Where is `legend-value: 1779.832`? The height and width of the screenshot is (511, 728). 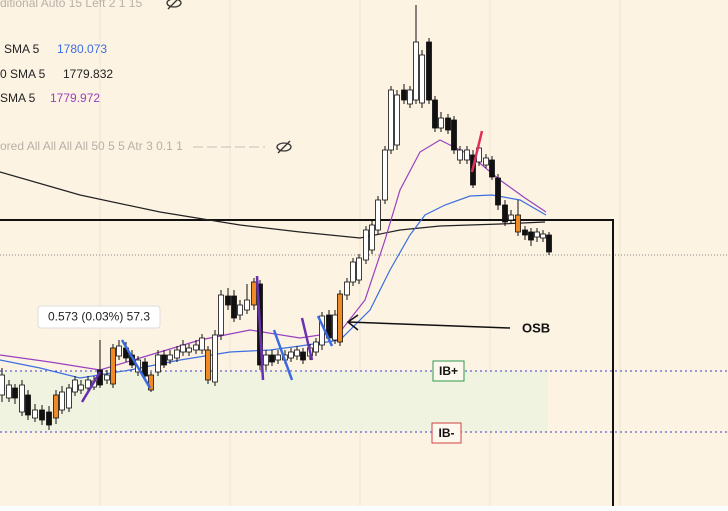 legend-value: 1779.832 is located at coordinates (88, 74).